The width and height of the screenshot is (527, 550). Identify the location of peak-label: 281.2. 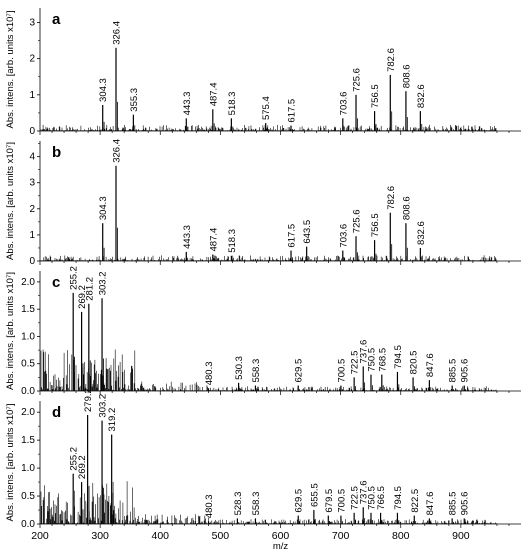
(89, 289).